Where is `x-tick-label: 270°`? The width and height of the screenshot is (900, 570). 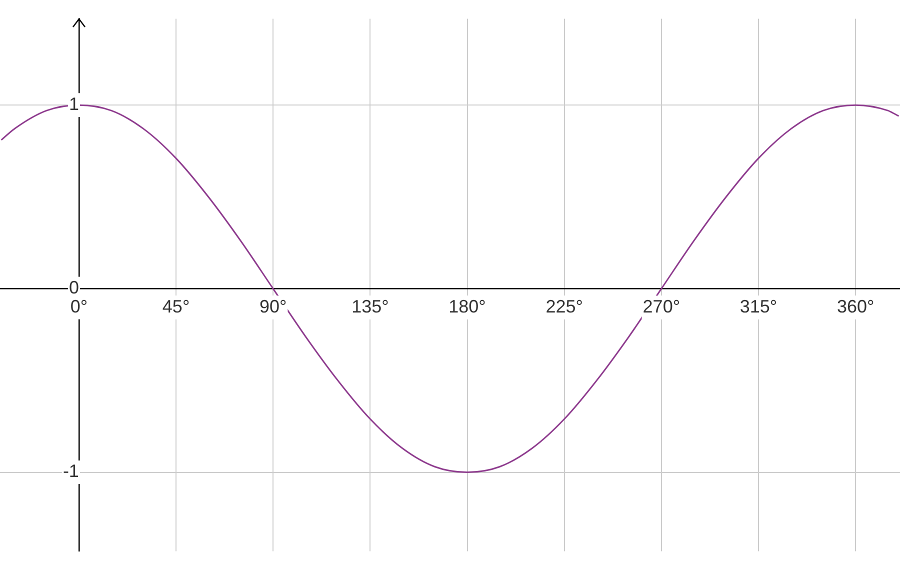
x-tick-label: 270° is located at coordinates (661, 306).